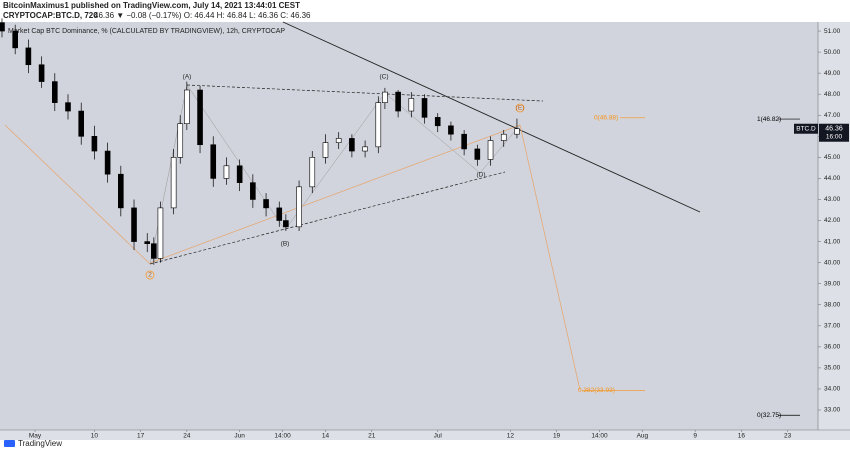  Describe the element at coordinates (832, 283) in the screenshot. I see `y-tick-label: 39.00` at that location.